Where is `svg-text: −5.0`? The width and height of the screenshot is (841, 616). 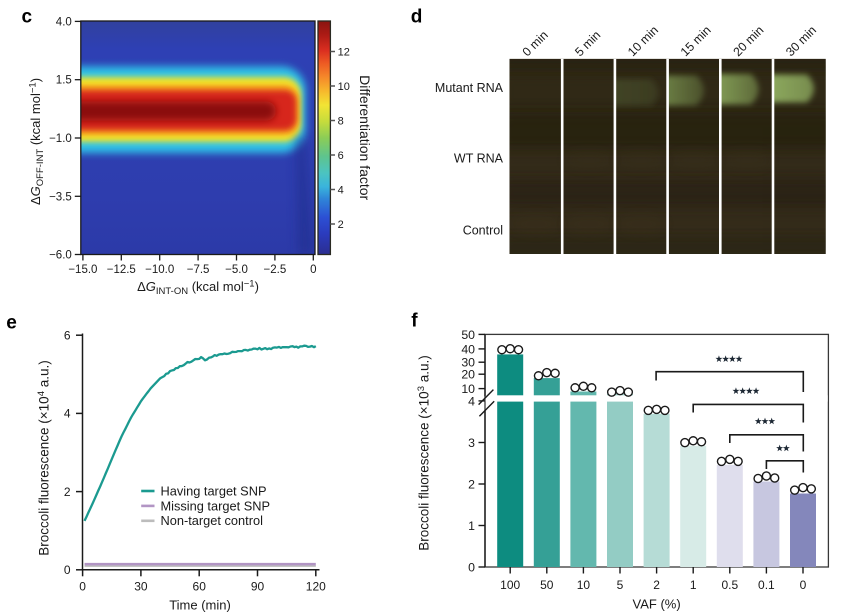
svg-text: −5.0 is located at coordinates (236, 270).